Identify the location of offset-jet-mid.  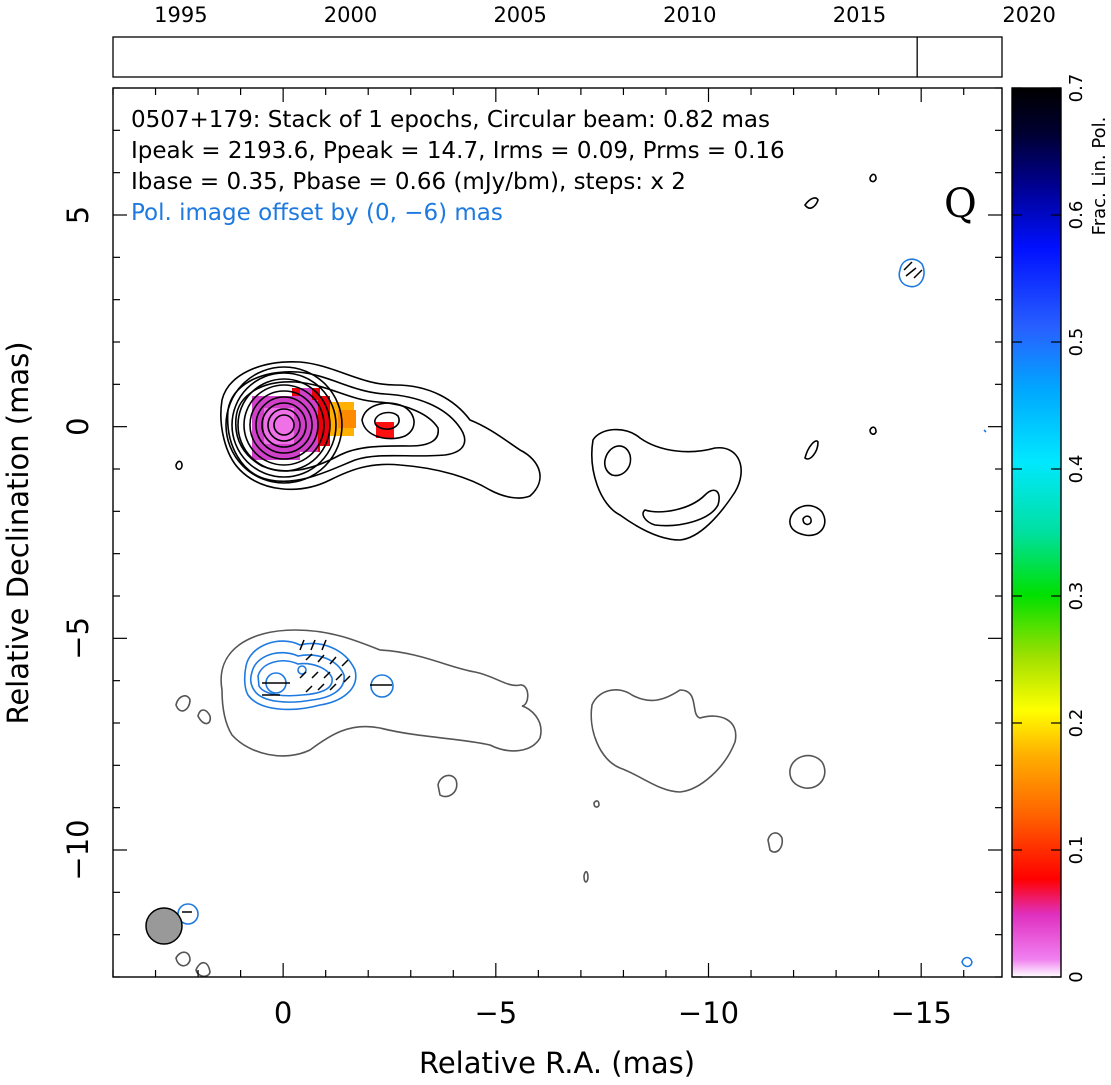
(663, 741).